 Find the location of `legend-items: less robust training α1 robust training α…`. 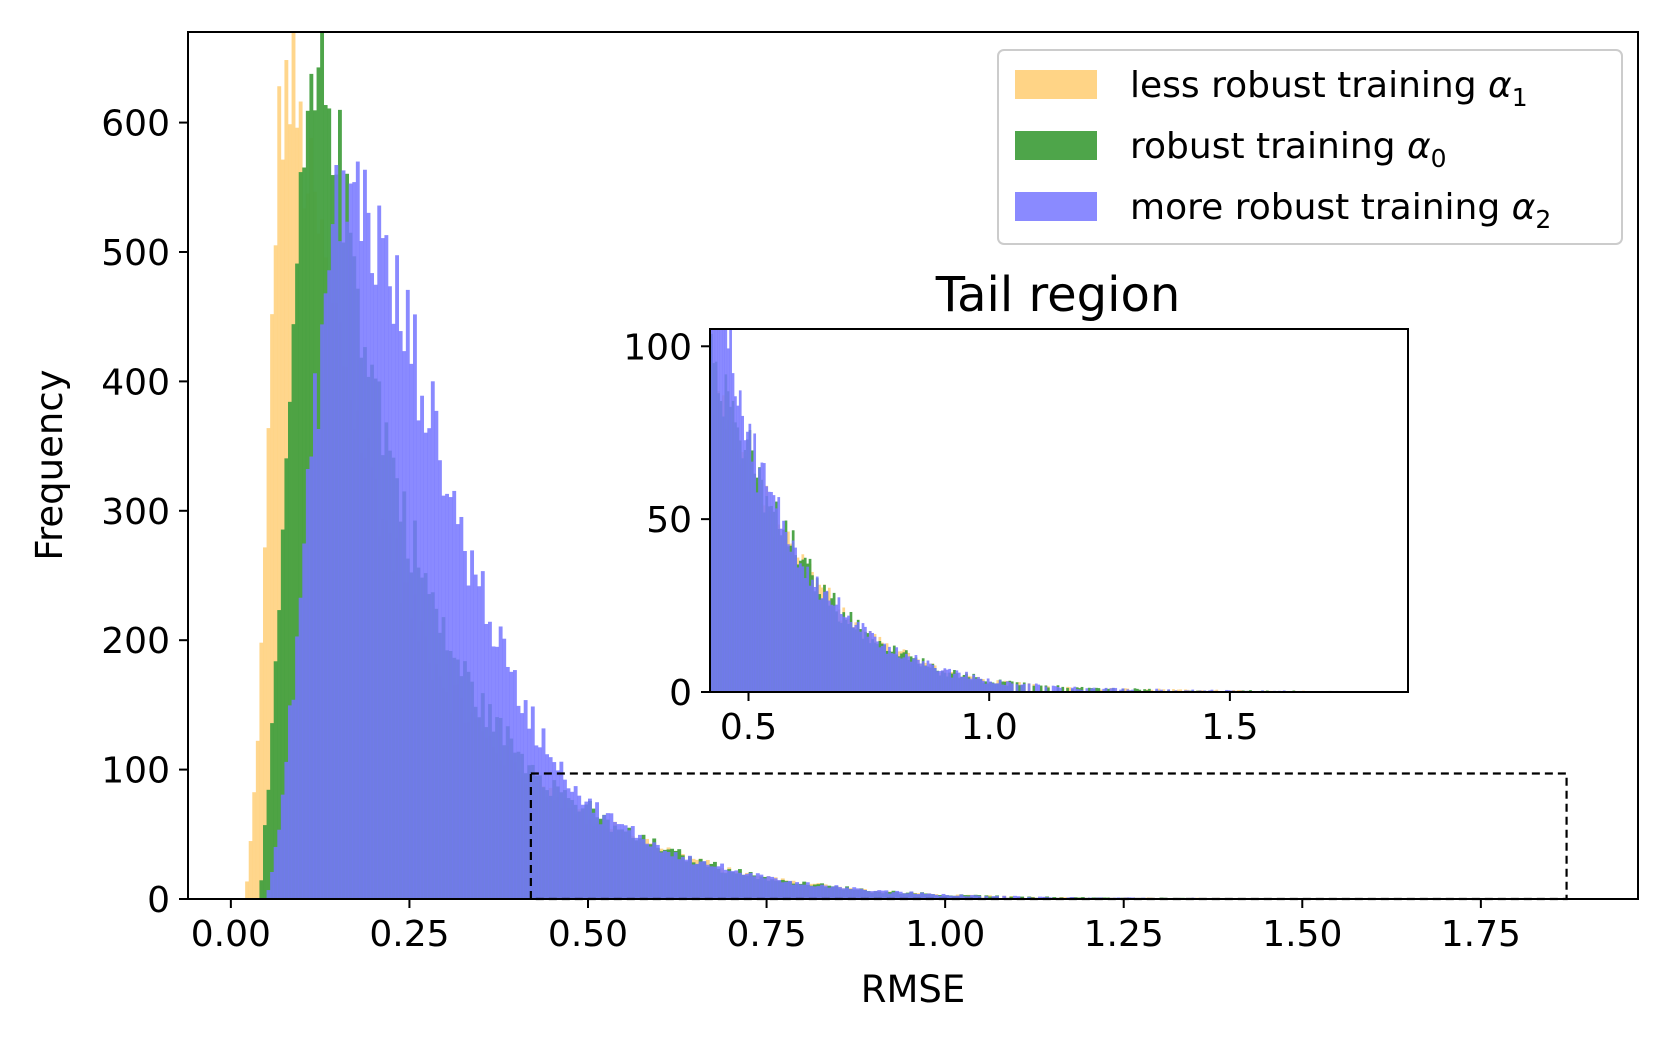

legend-items: less robust training α1 robust training α… is located at coordinates (1283, 149).